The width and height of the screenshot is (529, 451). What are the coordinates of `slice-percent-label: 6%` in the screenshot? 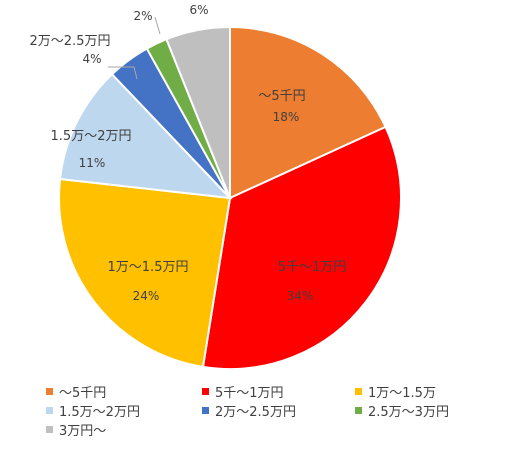 It's located at (198, 10).